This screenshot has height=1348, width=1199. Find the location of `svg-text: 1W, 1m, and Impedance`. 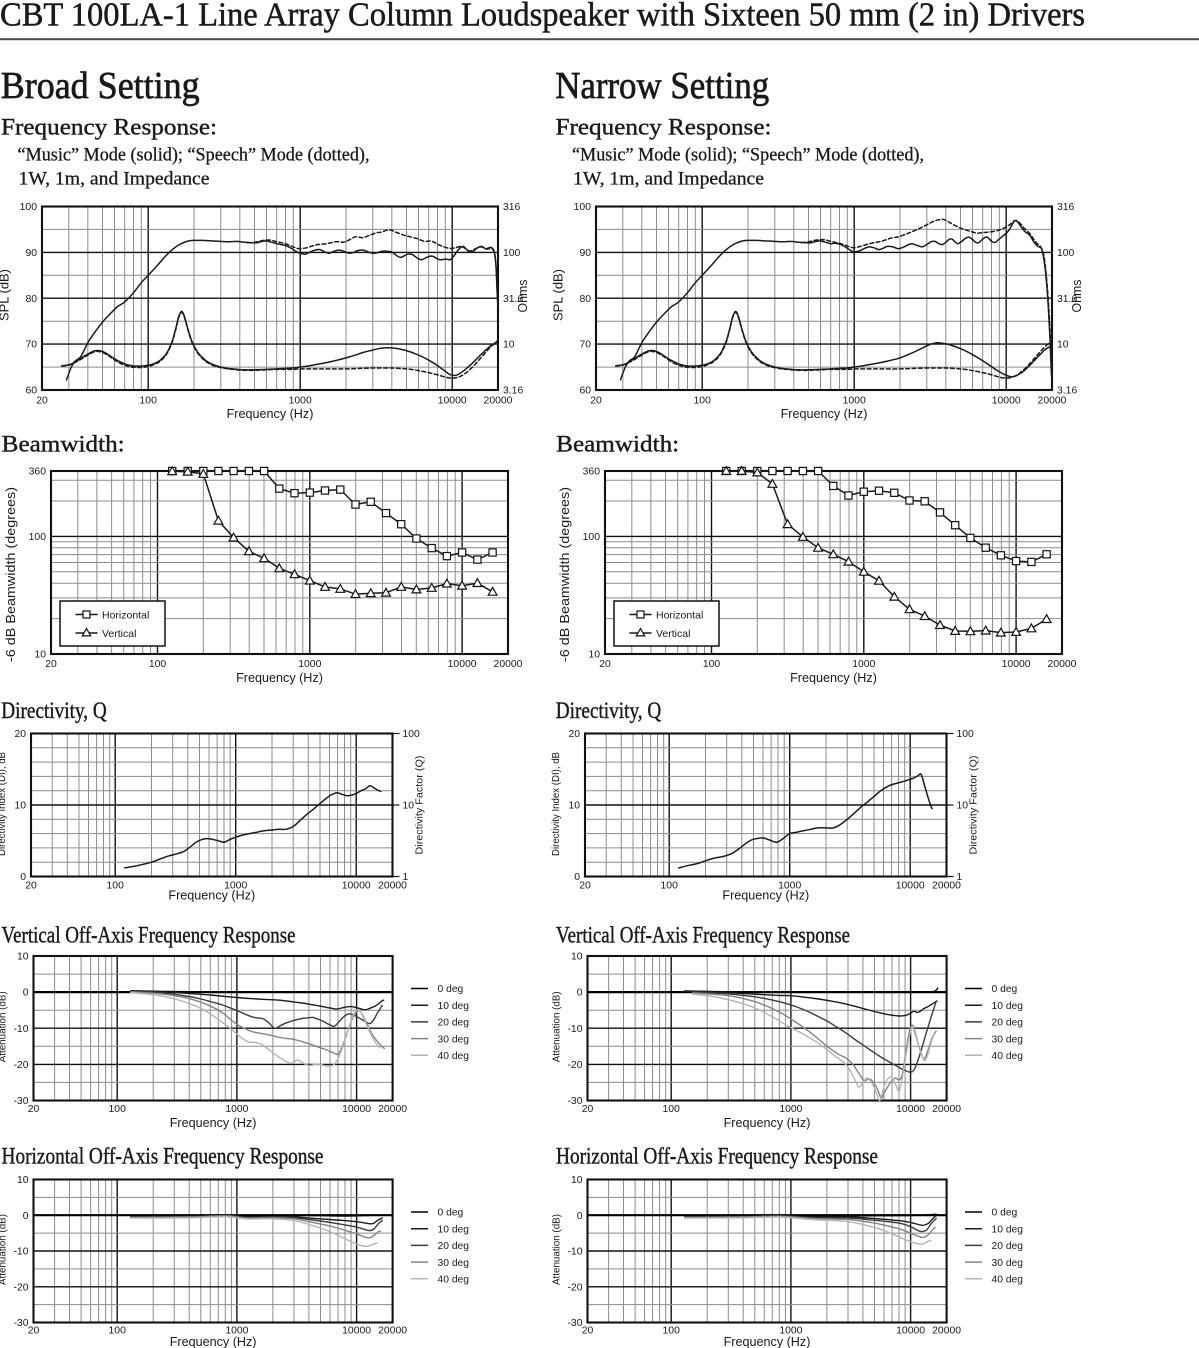

svg-text: 1W, 1m, and Impedance is located at coordinates (668, 178).